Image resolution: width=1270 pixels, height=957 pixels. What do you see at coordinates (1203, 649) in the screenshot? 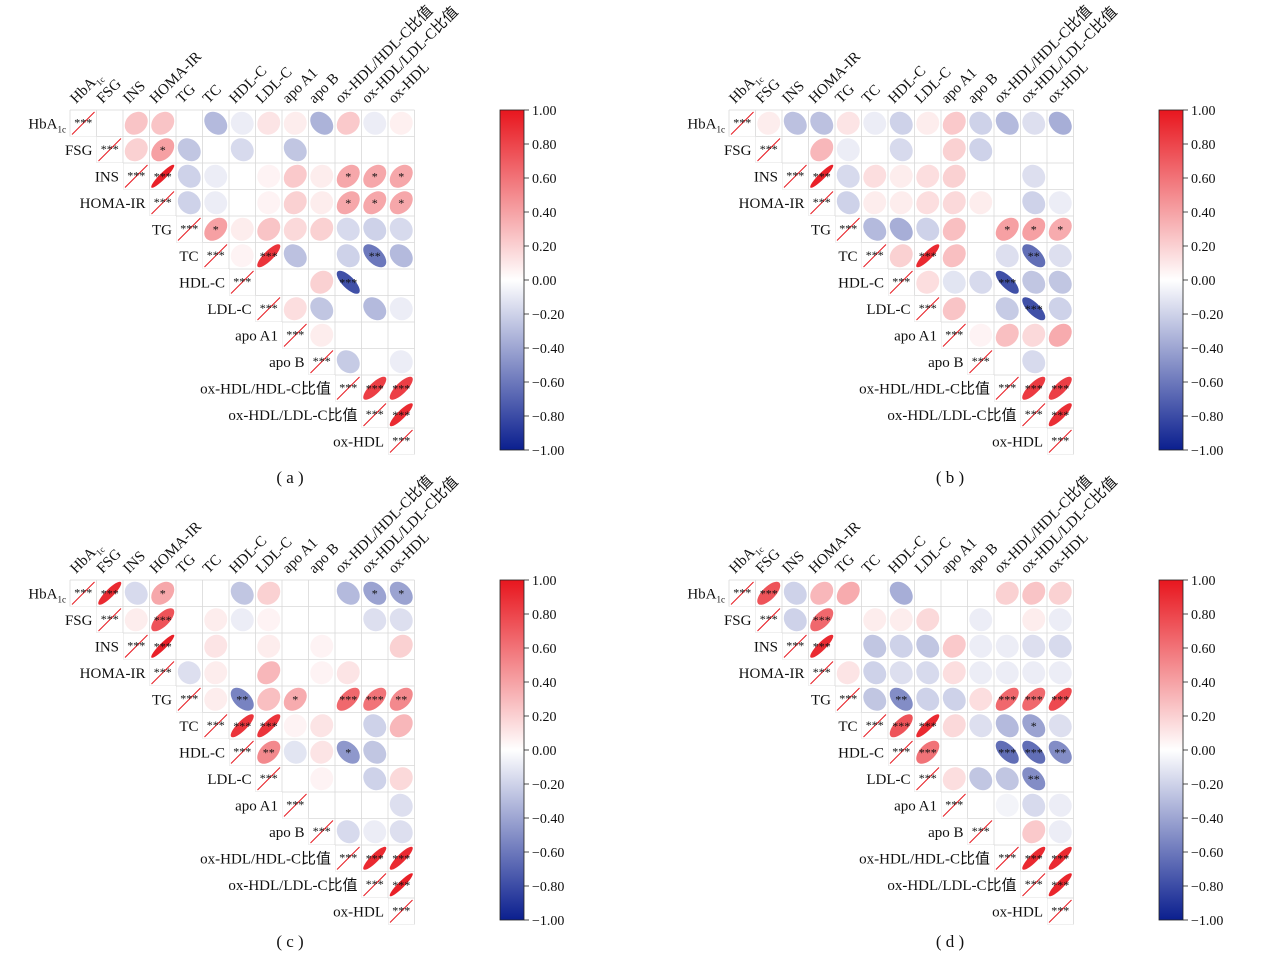
I see `colorbar-tick-label: 0.60` at bounding box center [1203, 649].